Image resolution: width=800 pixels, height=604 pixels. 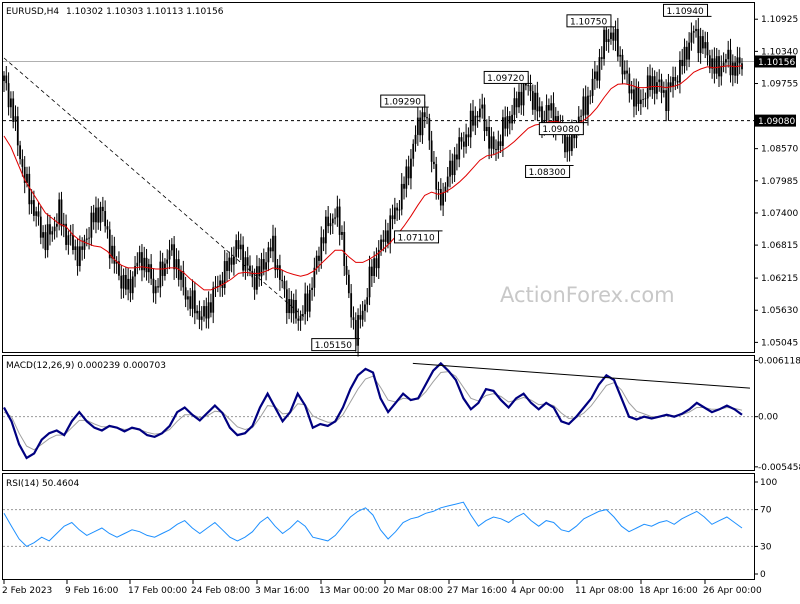 I want to click on annotation-label: 1.10750, so click(x=588, y=22).